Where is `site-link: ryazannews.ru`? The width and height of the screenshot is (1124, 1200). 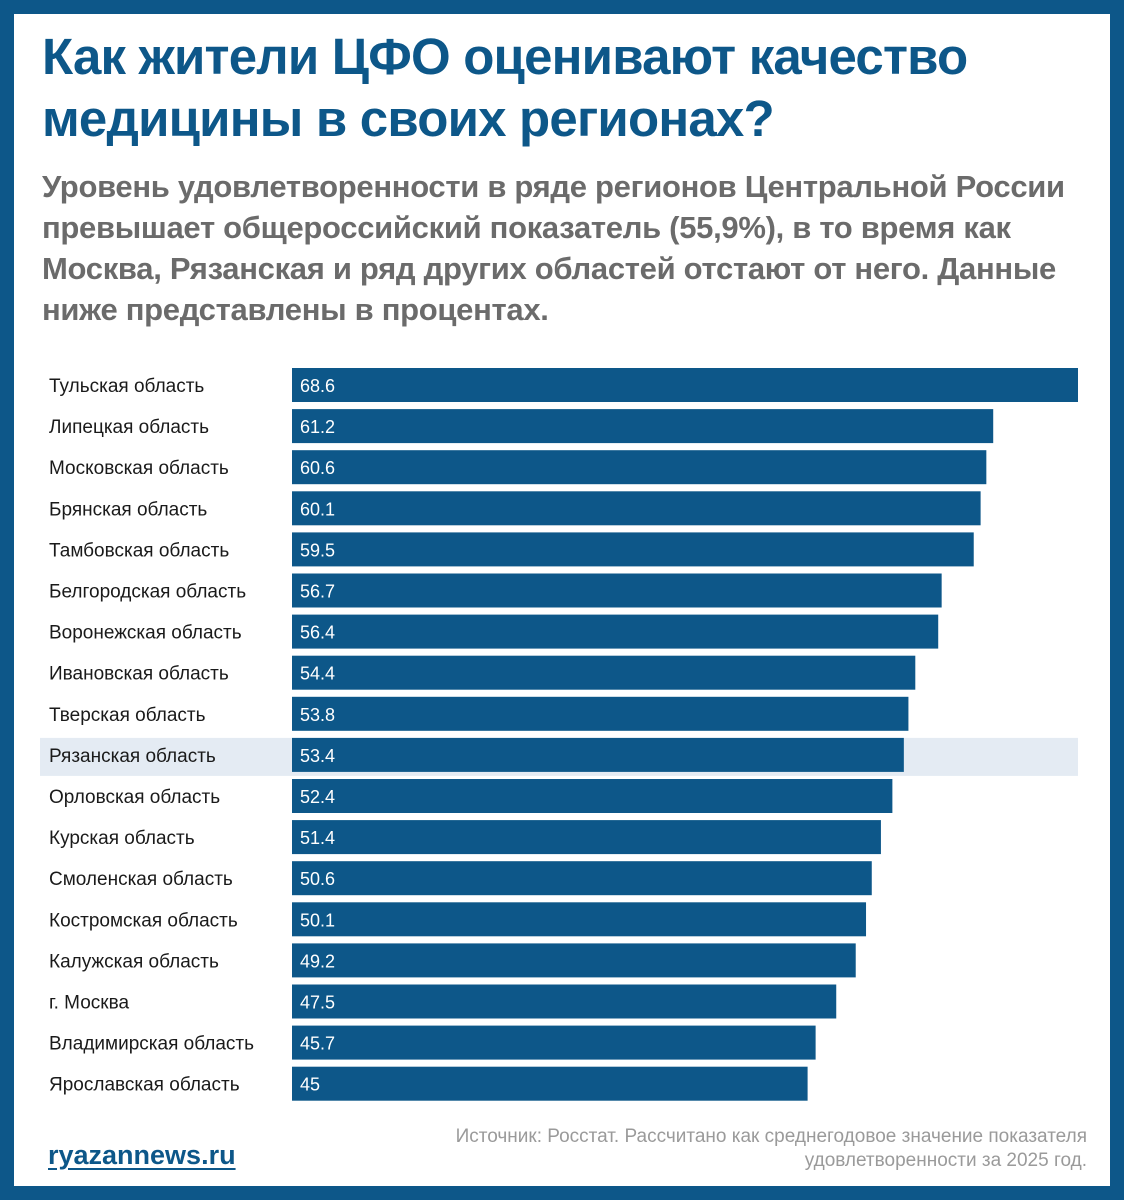 site-link: ryazannews.ru is located at coordinates (142, 1155).